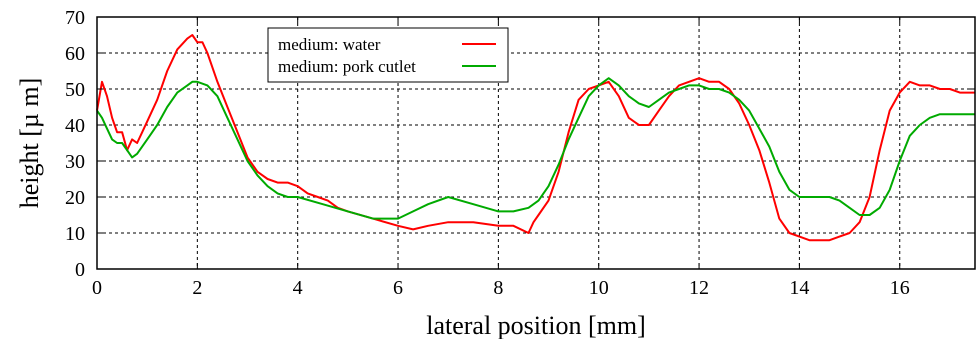  What do you see at coordinates (197, 288) in the screenshot?
I see `x-tick-label: 2` at bounding box center [197, 288].